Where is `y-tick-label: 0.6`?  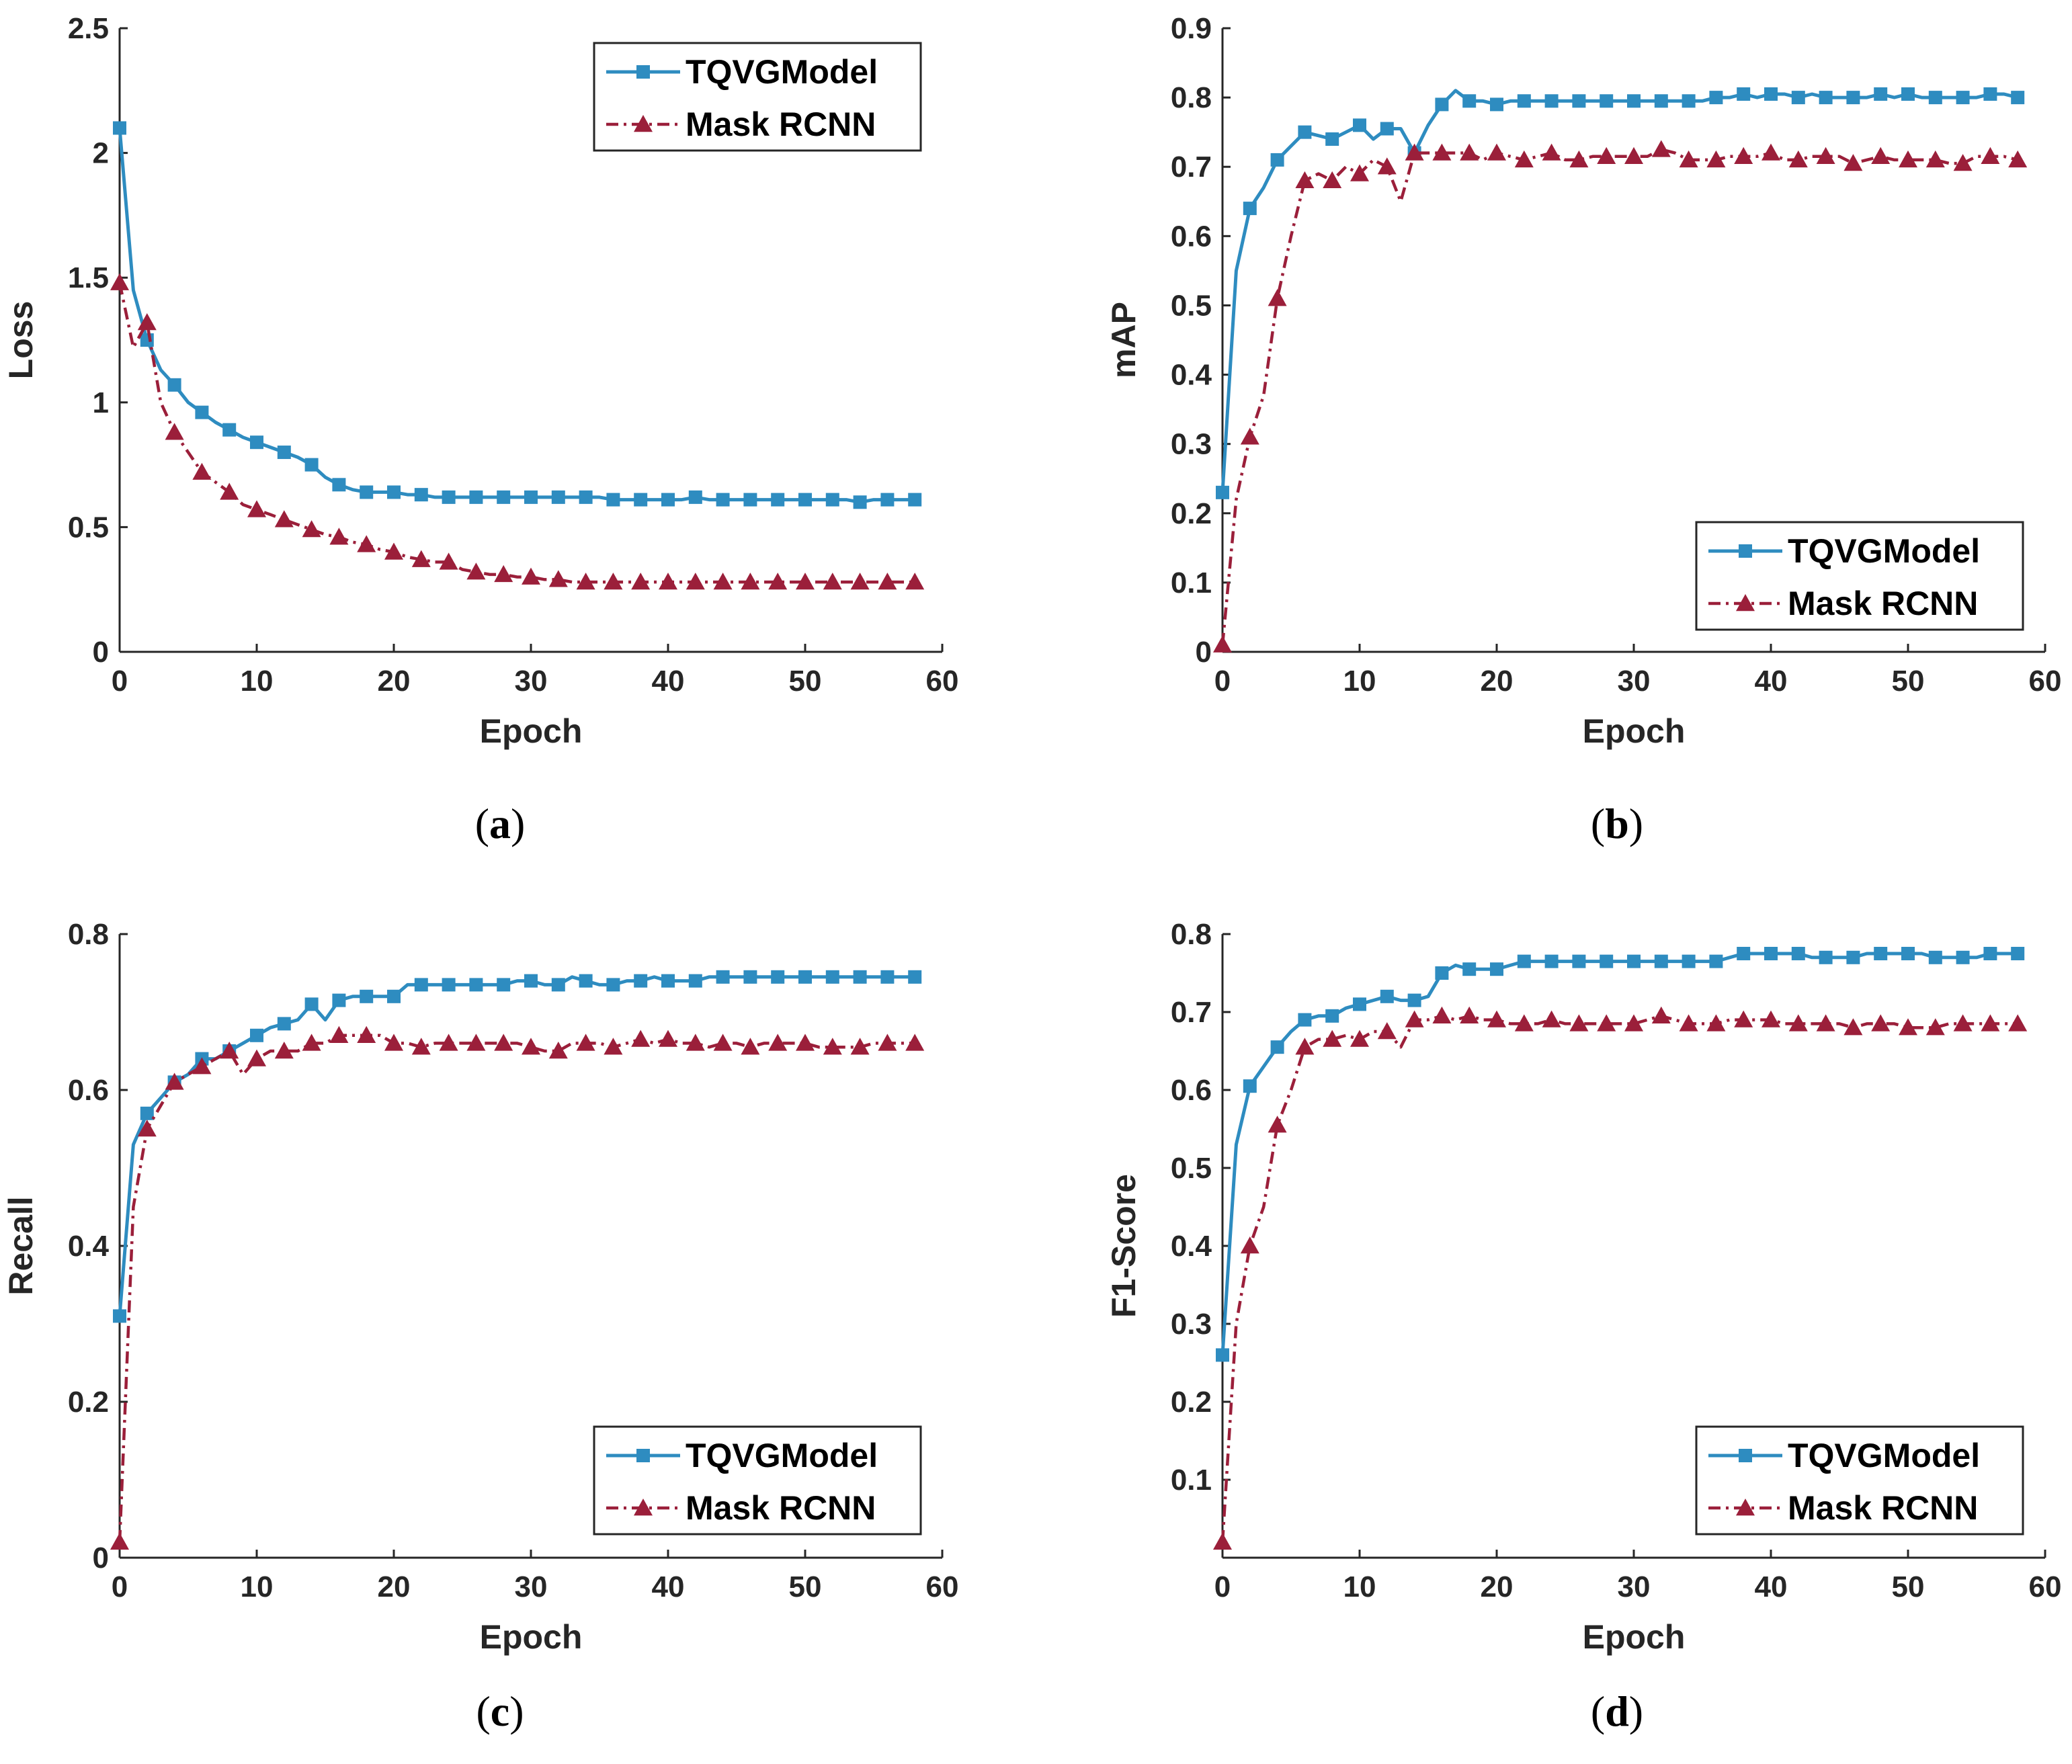
y-tick-label: 0.6 is located at coordinates (88, 1090).